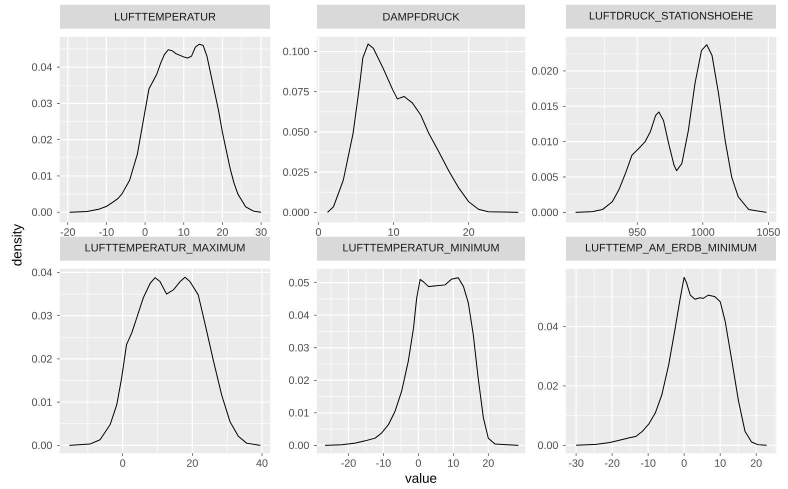 The height and width of the screenshot is (489, 788). Describe the element at coordinates (296, 92) in the screenshot. I see `y-tick-label: 0.075` at that location.